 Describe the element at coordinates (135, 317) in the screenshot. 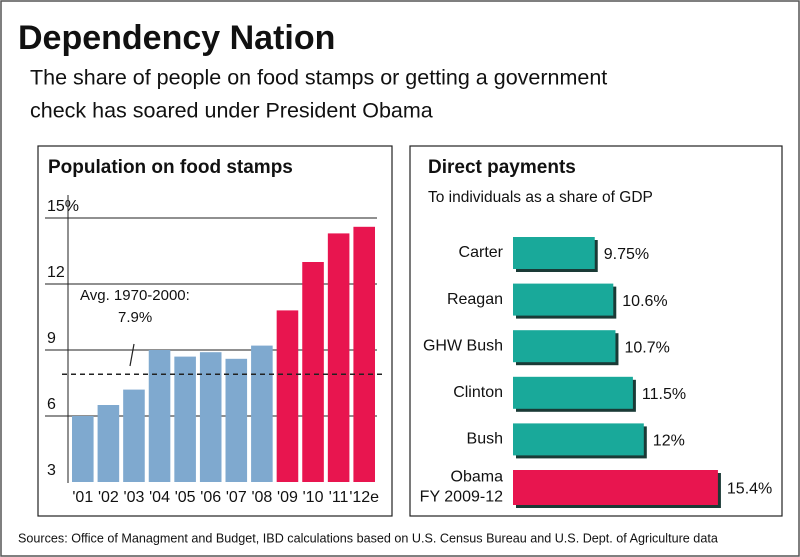

I see `annotation: 7.9%` at that location.